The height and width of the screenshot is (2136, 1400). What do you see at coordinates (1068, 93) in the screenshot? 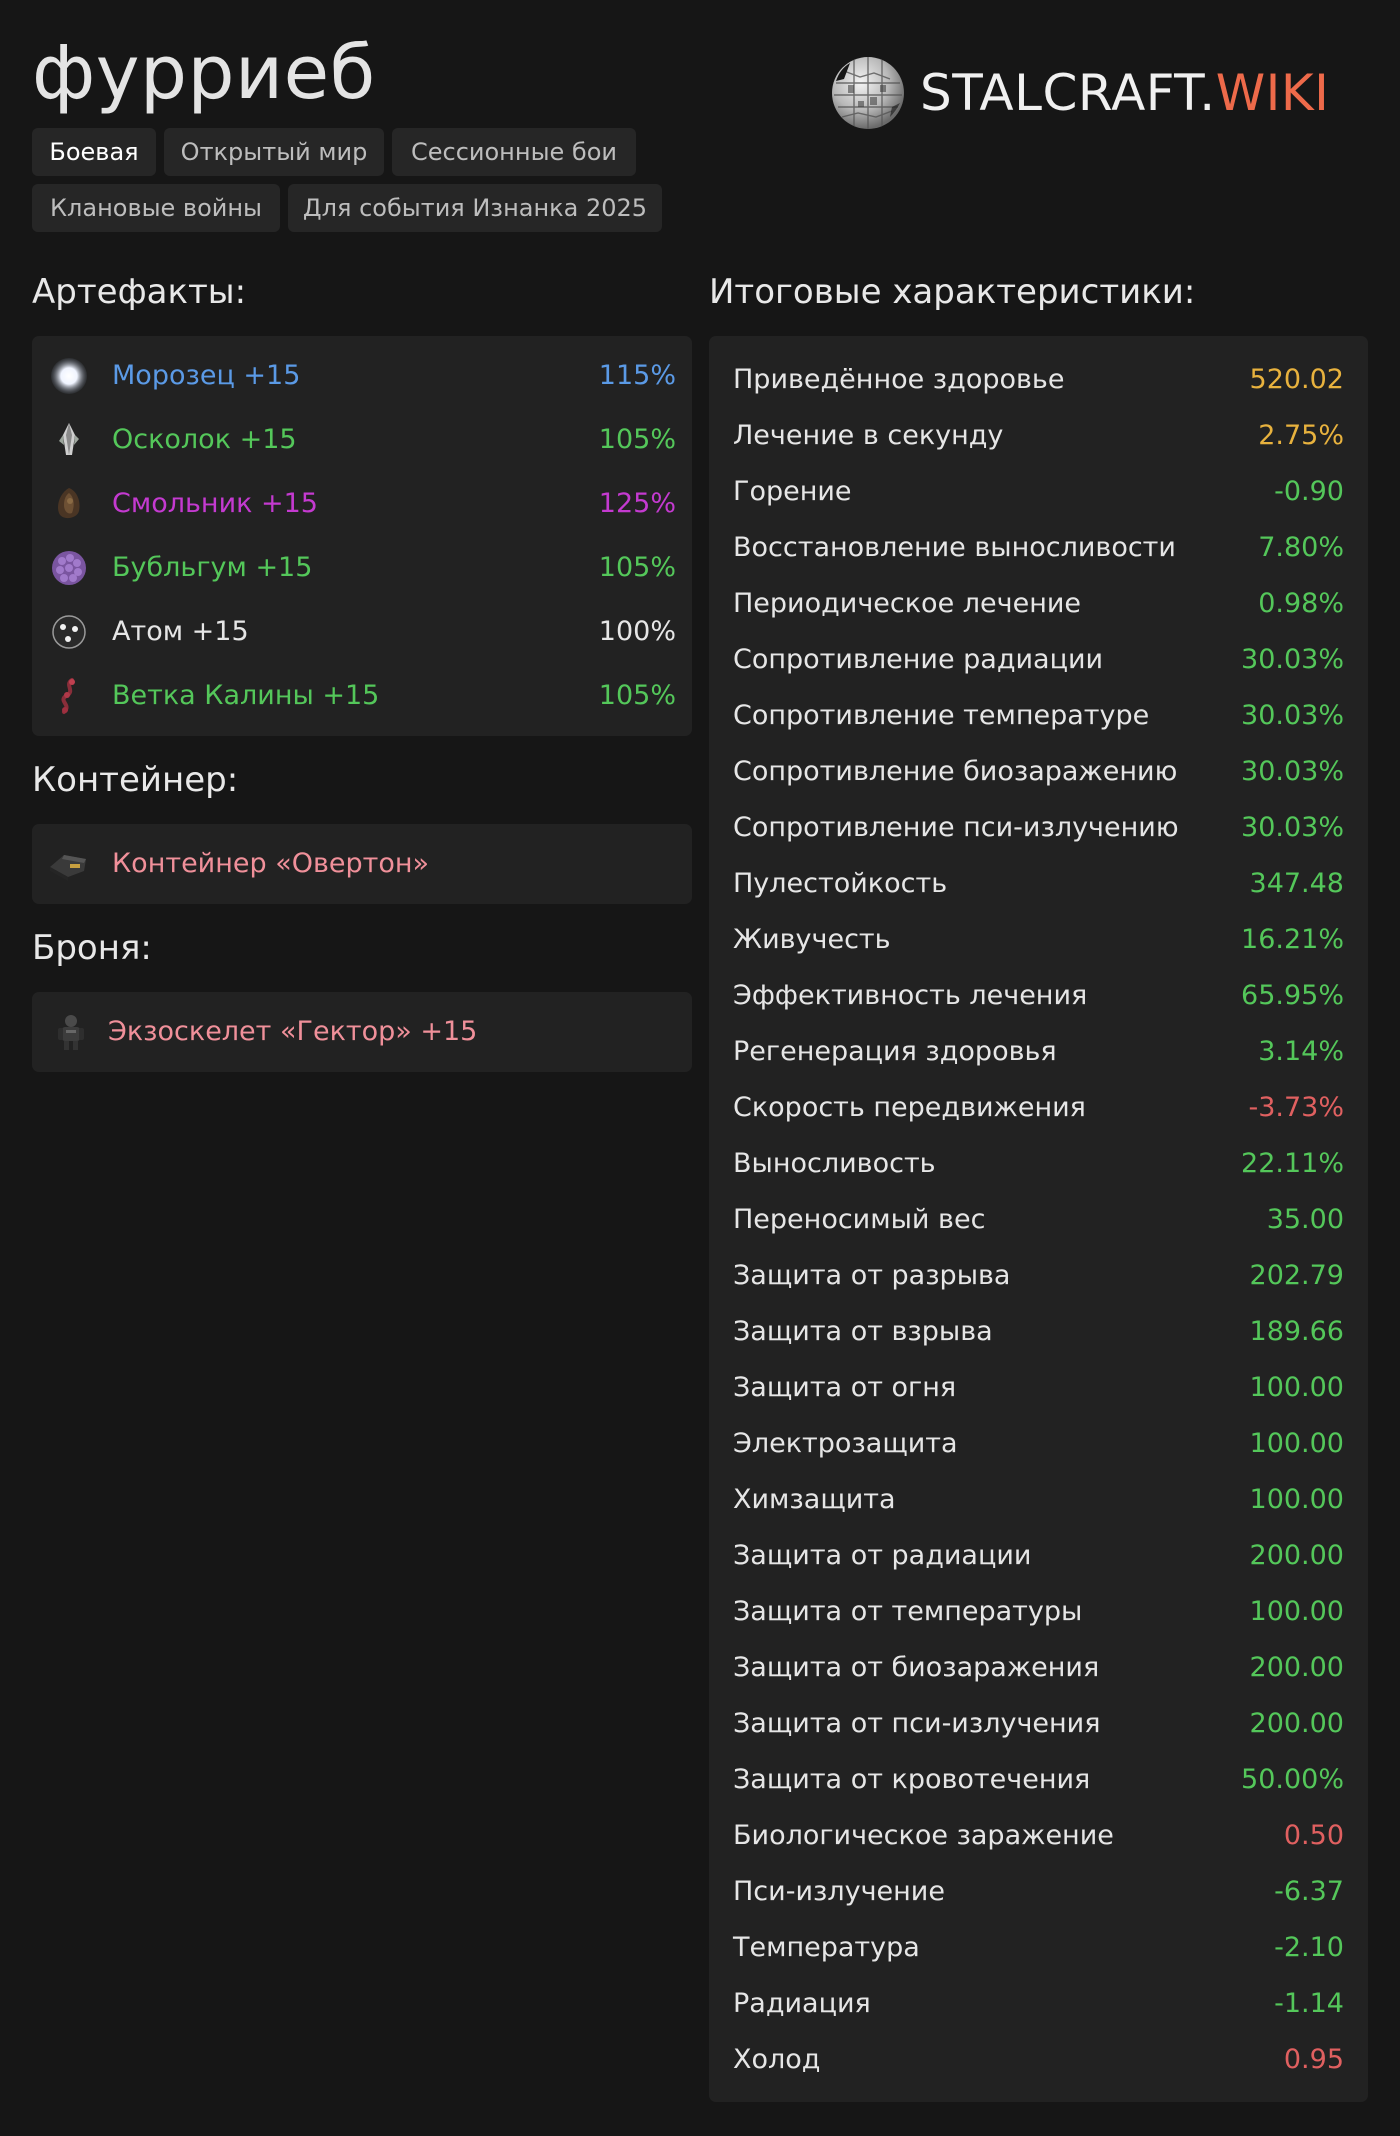
I see `logo-text-stalcraft: STALCRAFT.` at bounding box center [1068, 93].